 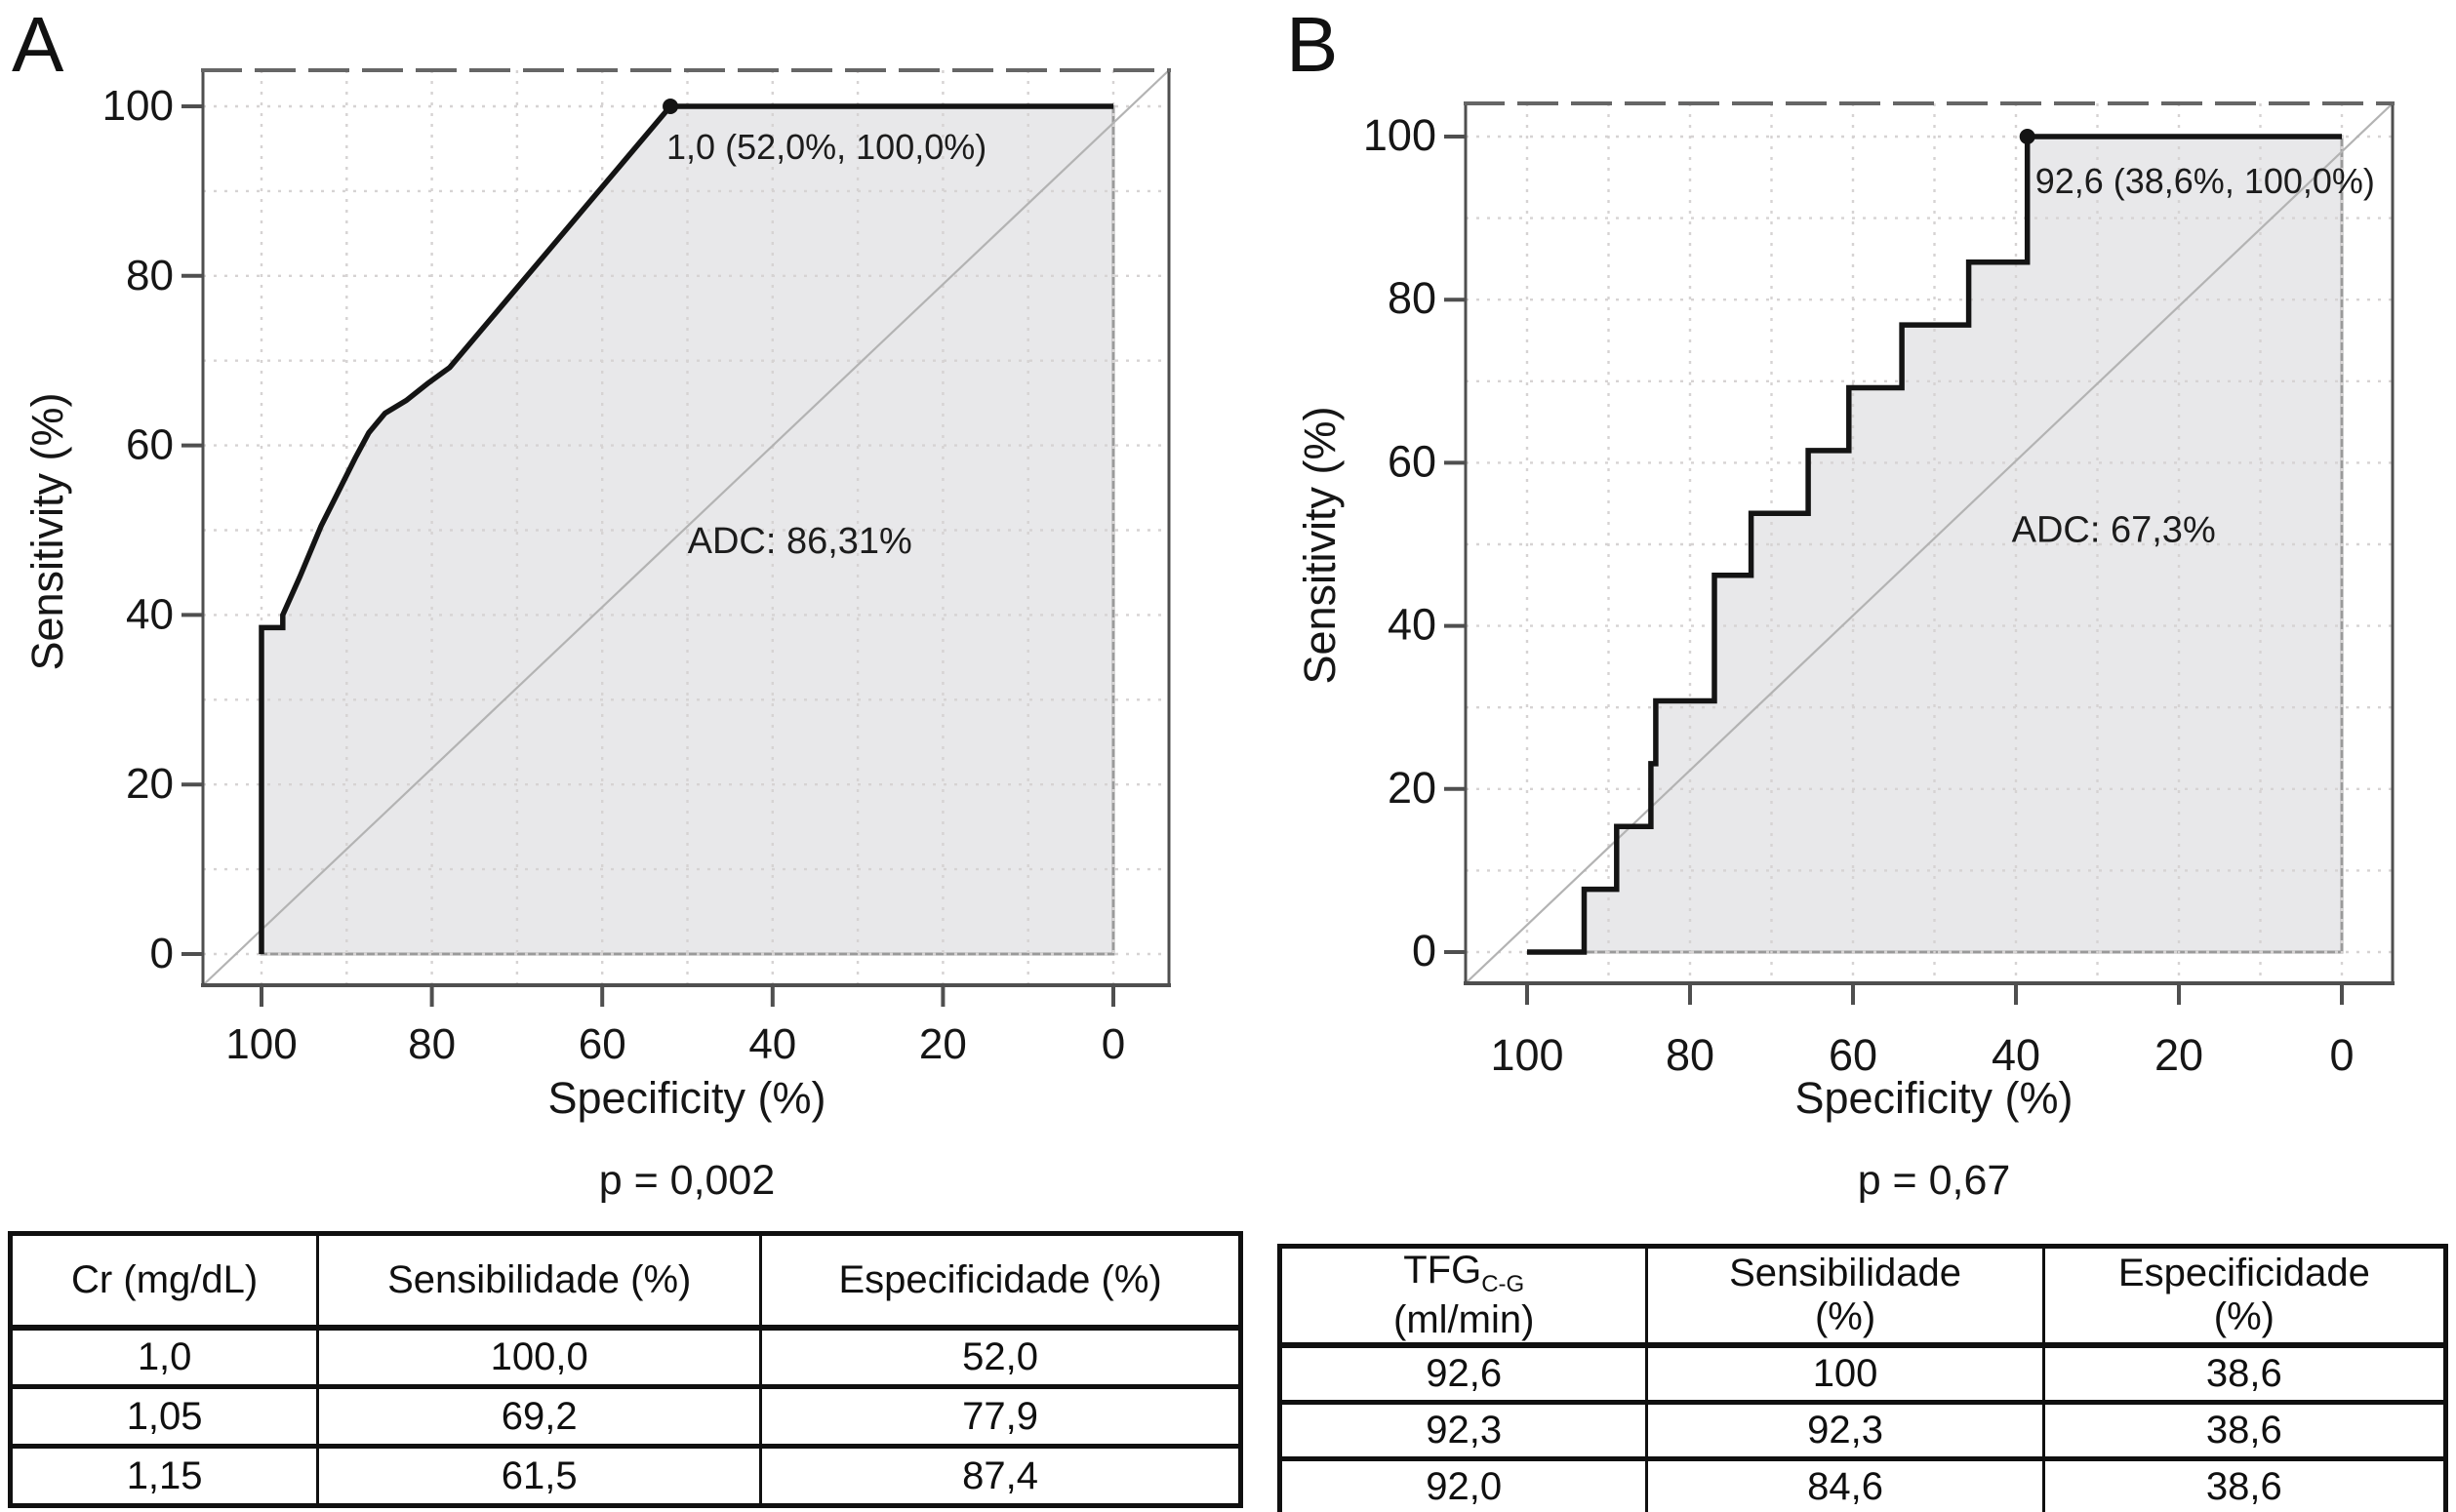 I want to click on panel-b-letter: B, so click(x=1313, y=44).